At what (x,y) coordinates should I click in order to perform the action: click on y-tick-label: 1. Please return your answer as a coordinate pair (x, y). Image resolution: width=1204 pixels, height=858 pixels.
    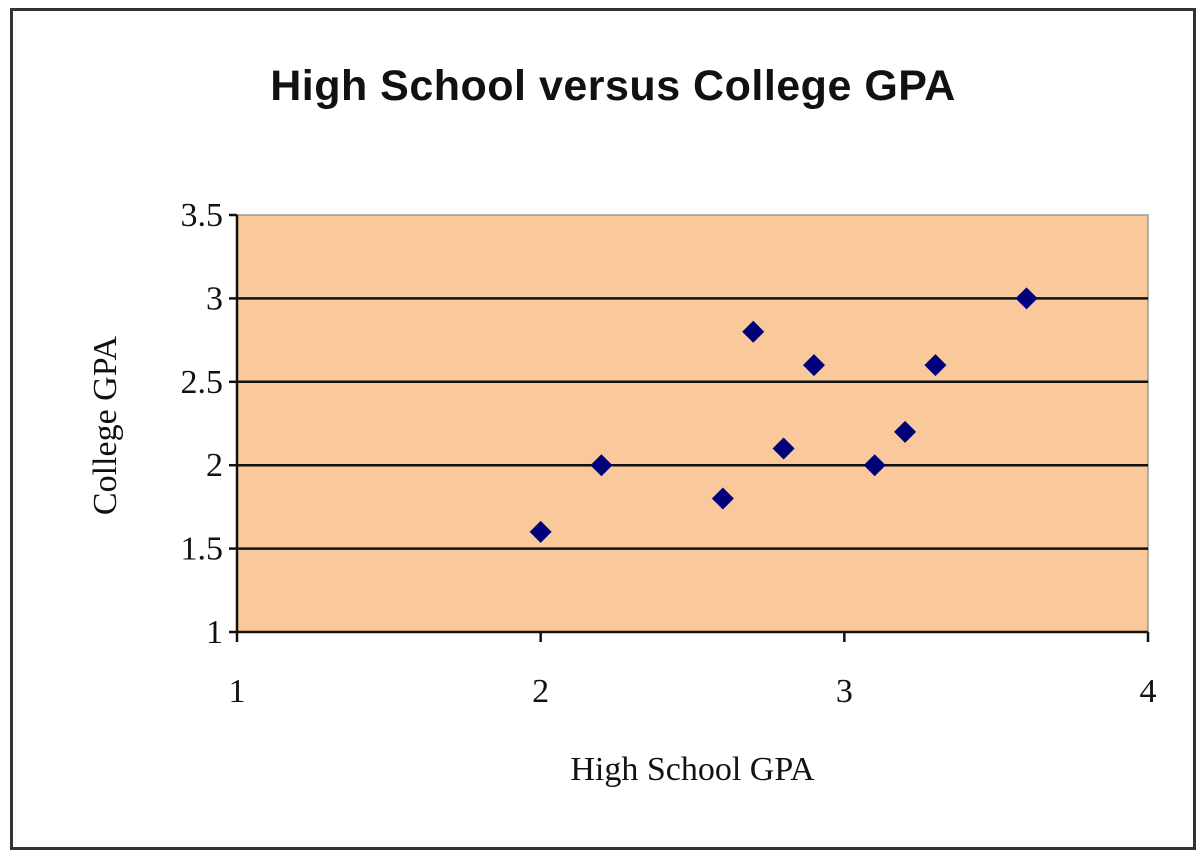
    Looking at the image, I should click on (214, 632).